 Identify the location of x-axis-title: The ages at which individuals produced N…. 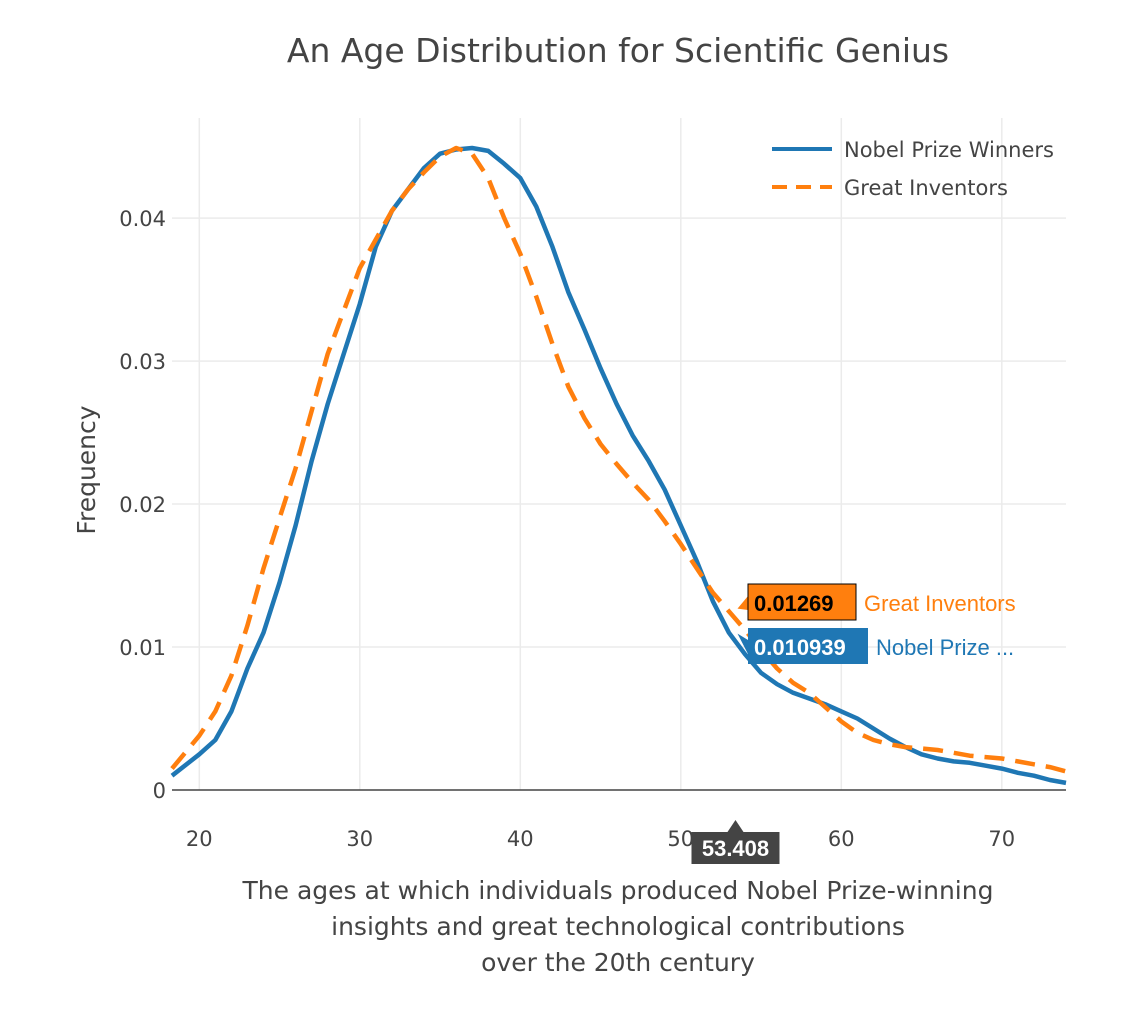
(618, 926).